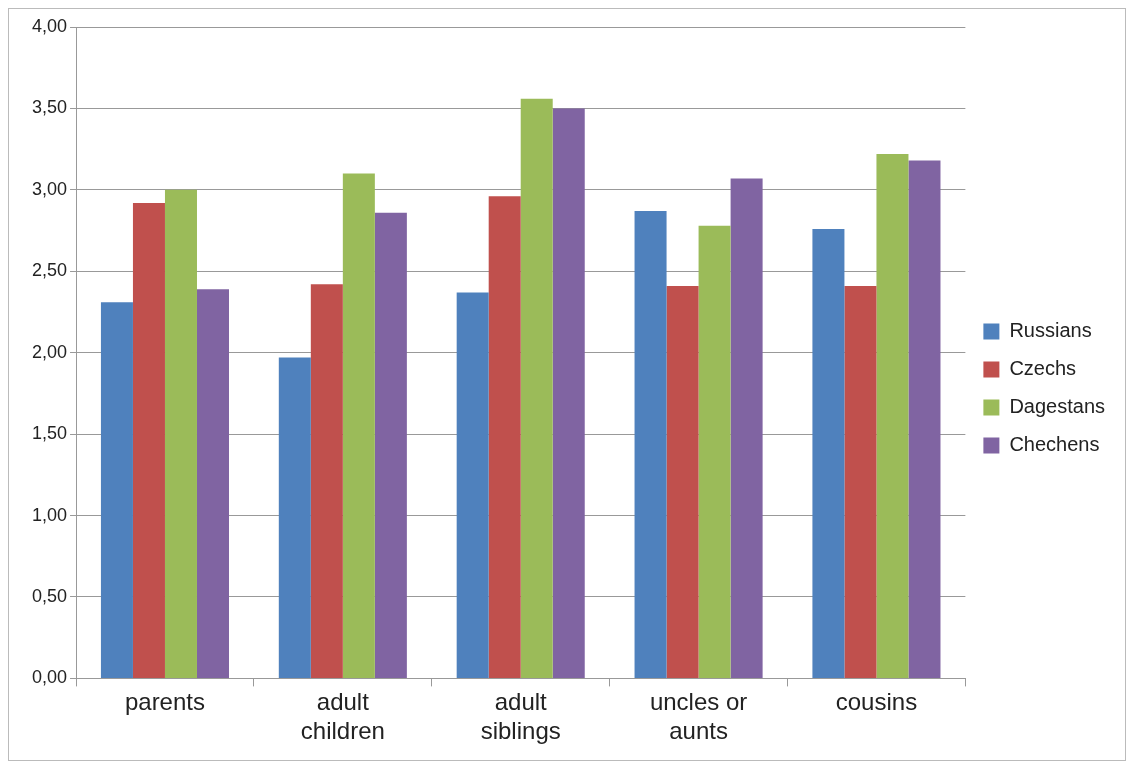  Describe the element at coordinates (164, 702) in the screenshot. I see `x-tick-label: parents` at that location.